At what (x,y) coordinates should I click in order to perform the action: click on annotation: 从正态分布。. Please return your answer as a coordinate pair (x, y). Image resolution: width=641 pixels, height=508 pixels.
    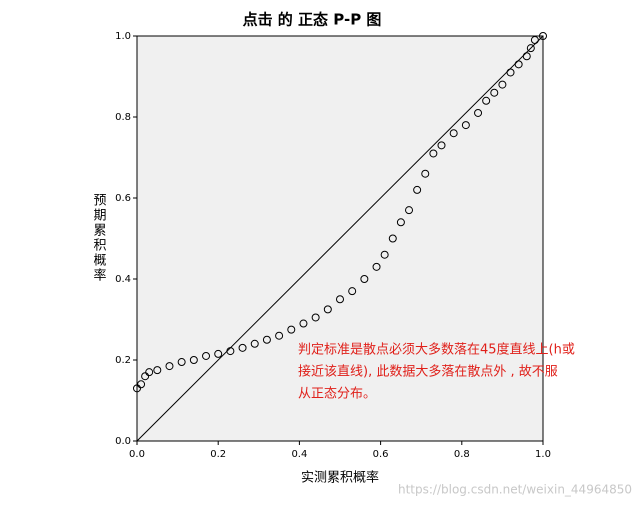
    Looking at the image, I should click on (337, 394).